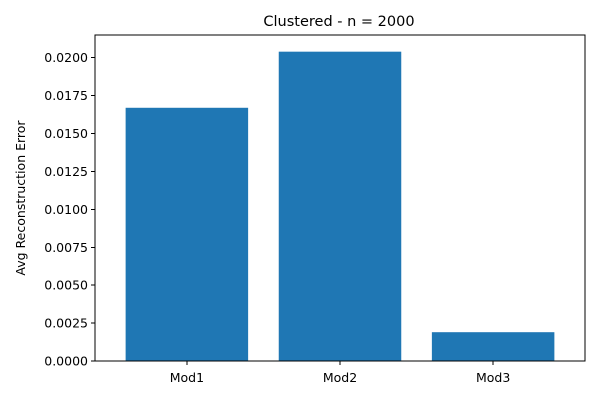  I want to click on x-tick-label: Mod3, so click(493, 377).